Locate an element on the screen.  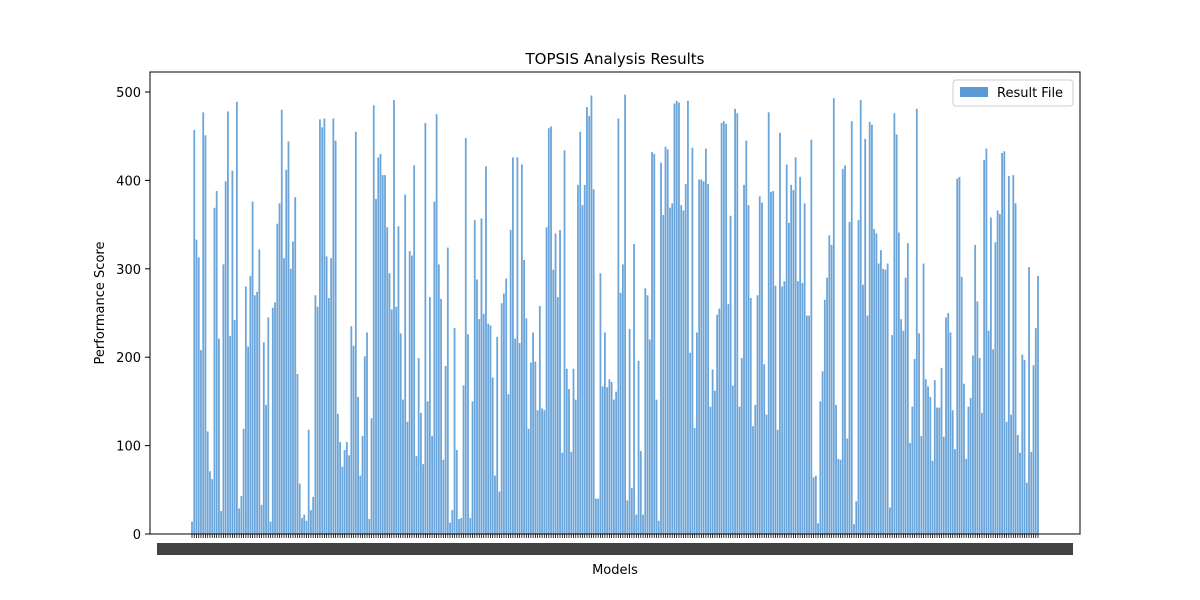
legend-box is located at coordinates (1013, 93).